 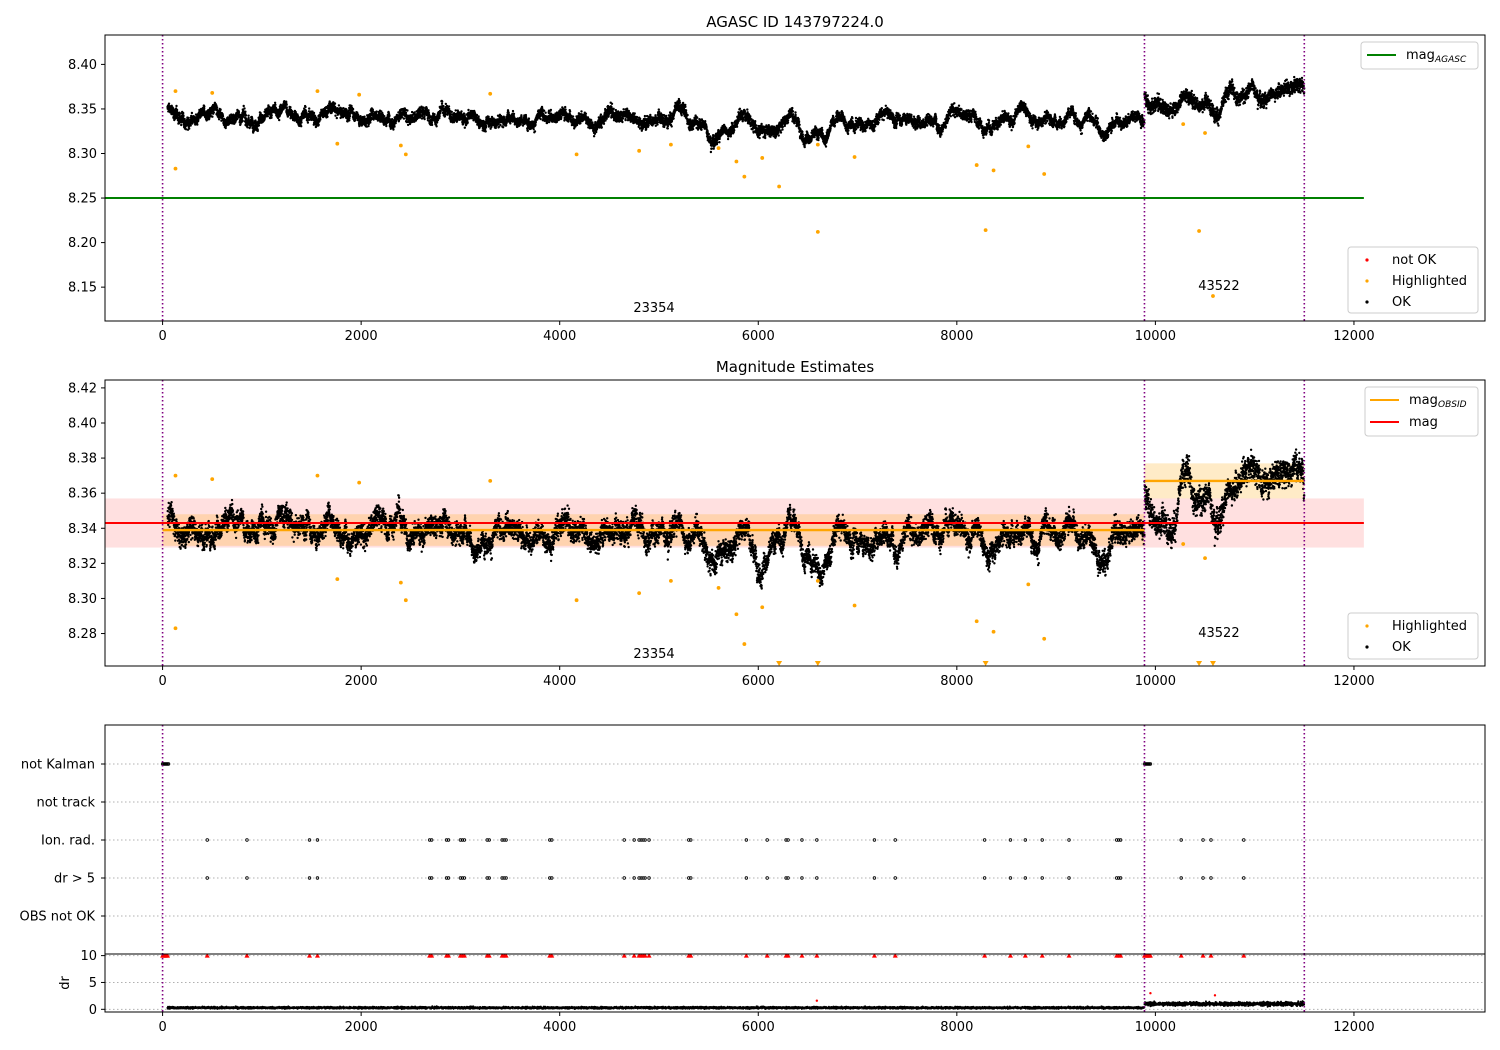 What do you see at coordinates (82, 199) in the screenshot?
I see `y-tick-label: 8.25` at bounding box center [82, 199].